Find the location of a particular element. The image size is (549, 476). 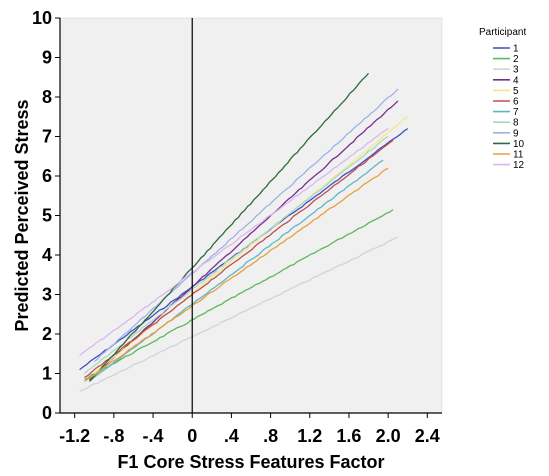

x-tick-label: .4 is located at coordinates (231, 436).